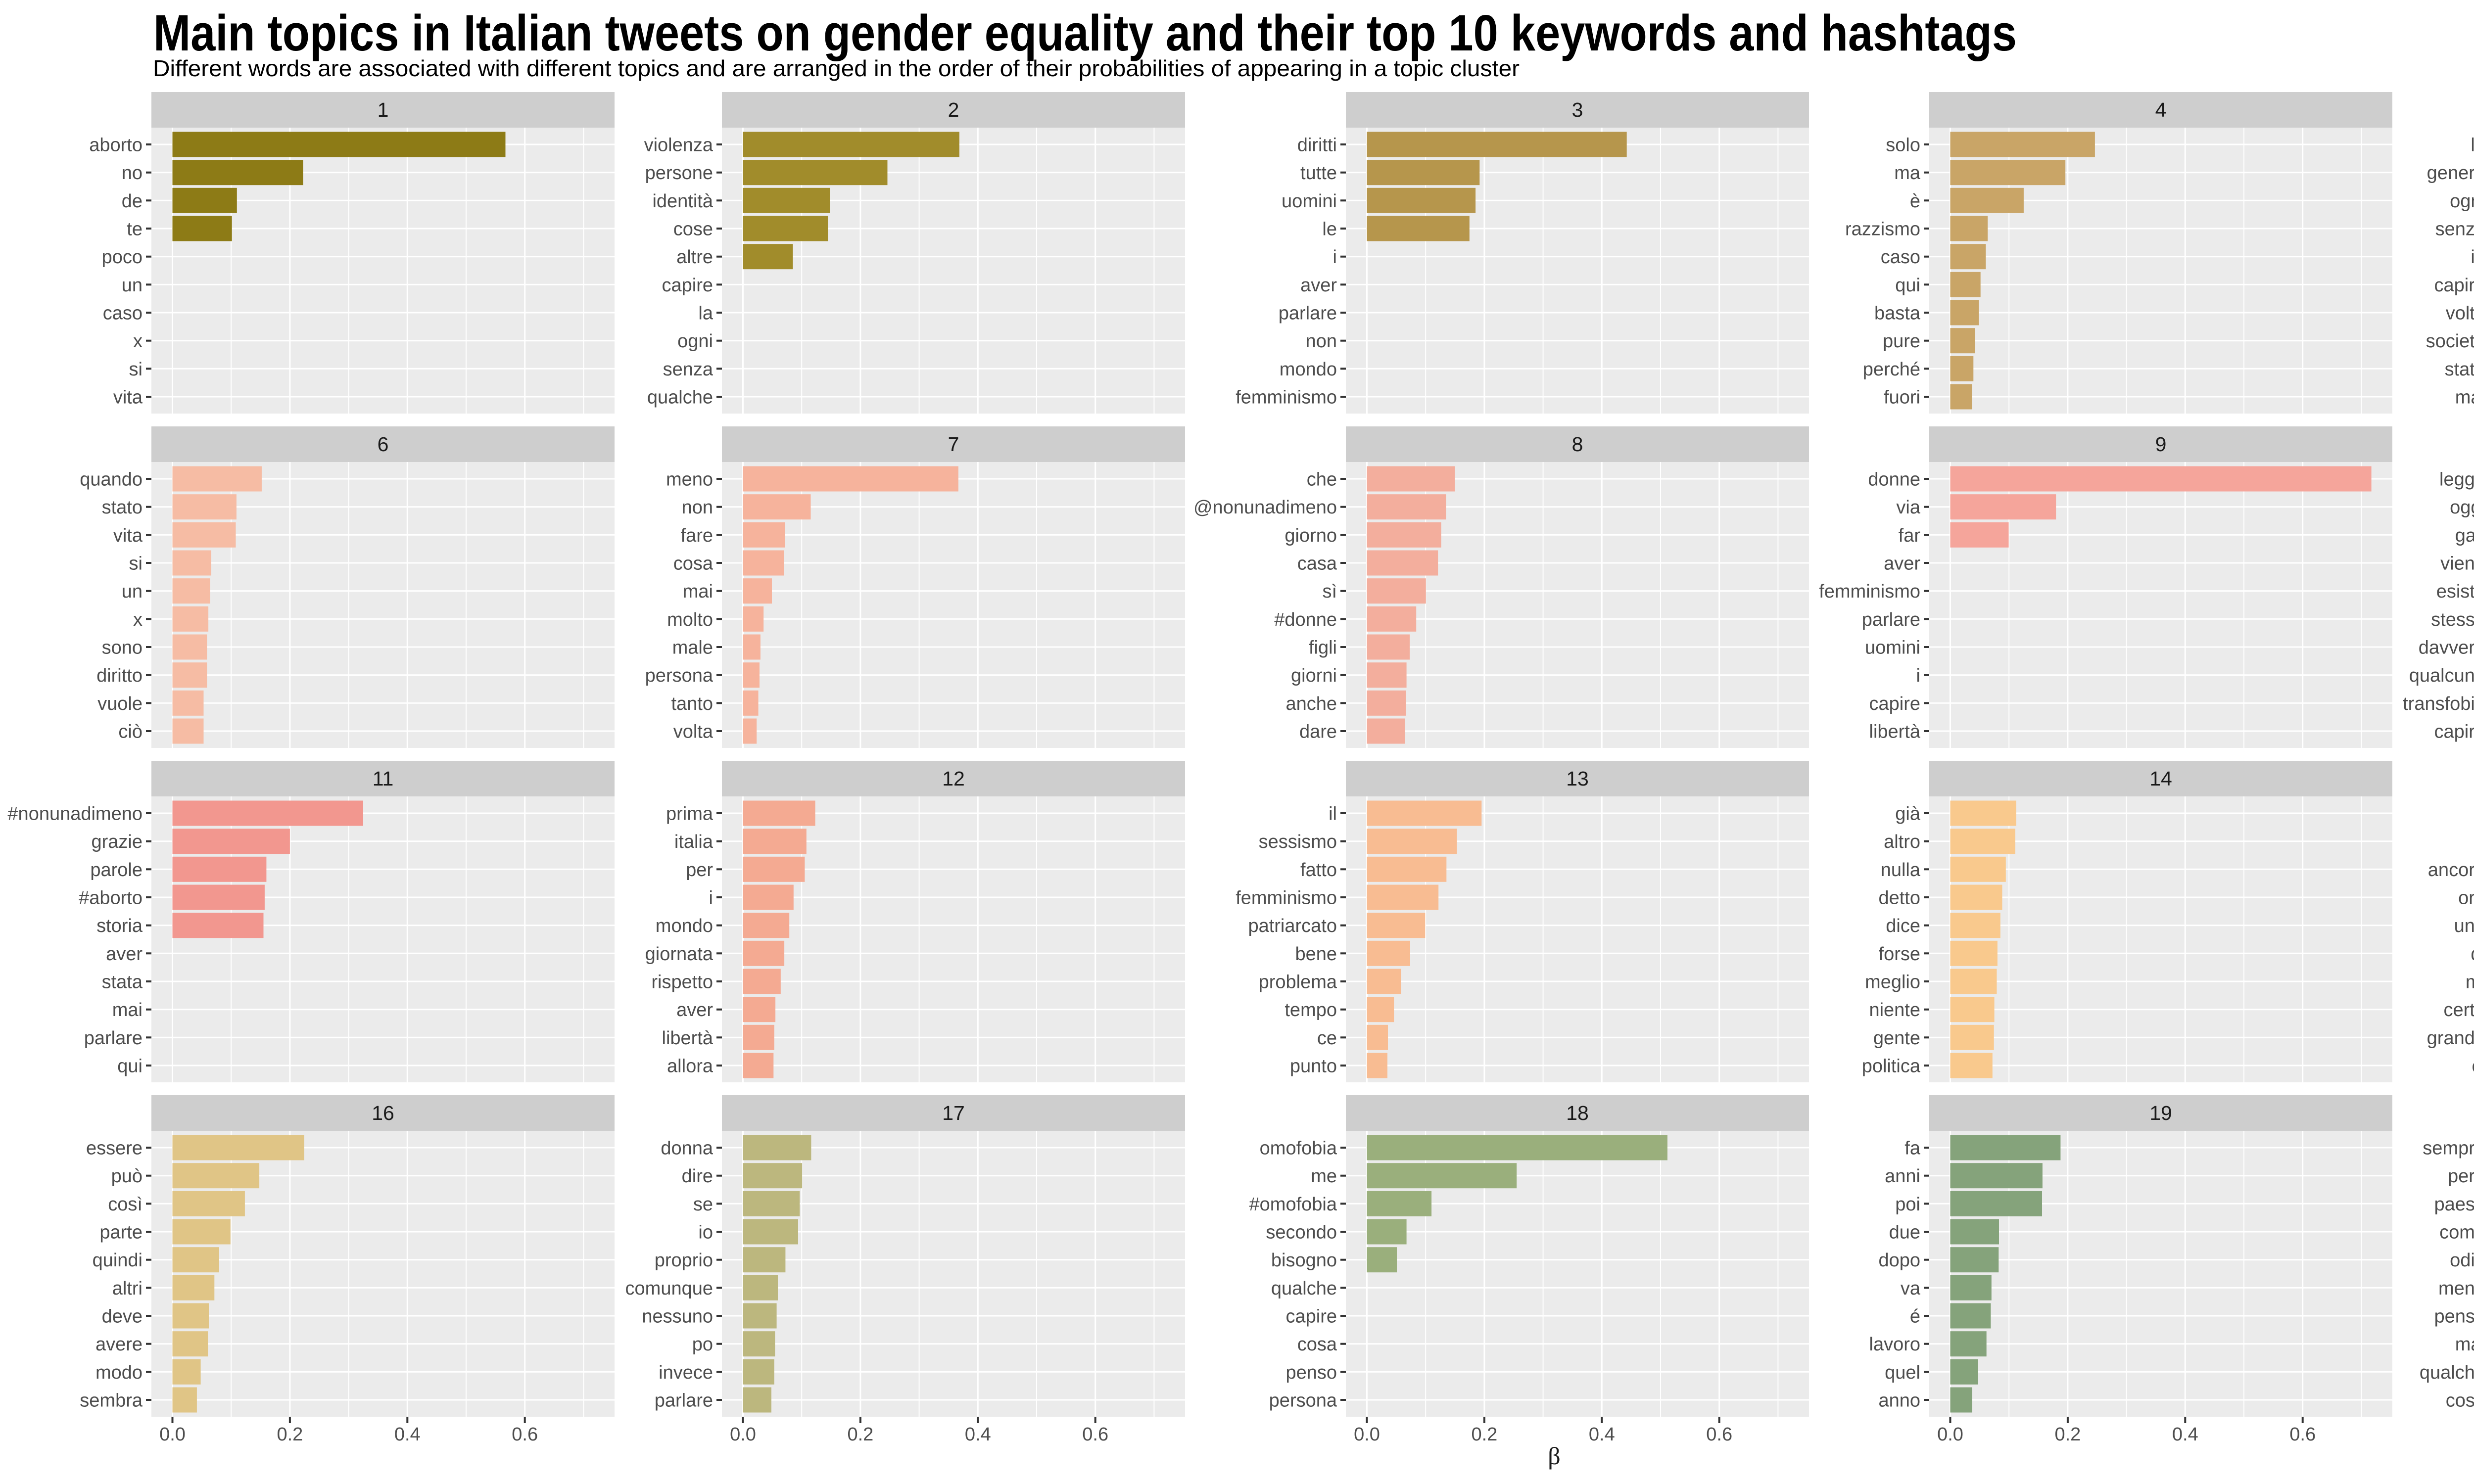 The height and width of the screenshot is (1484, 2474). What do you see at coordinates (123, 257) in the screenshot?
I see `svg-text: poco` at bounding box center [123, 257].